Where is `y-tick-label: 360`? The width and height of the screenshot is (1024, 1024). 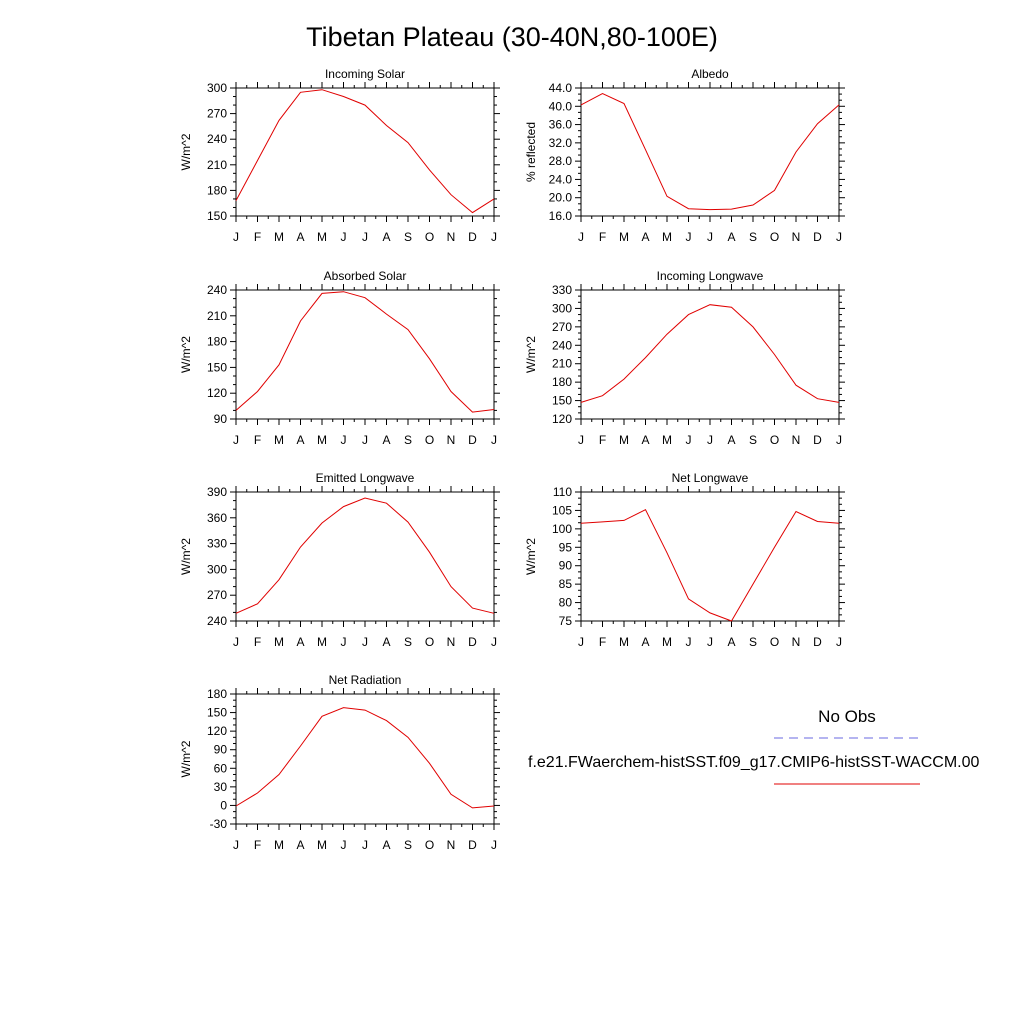 y-tick-label: 360 is located at coordinates (217, 518).